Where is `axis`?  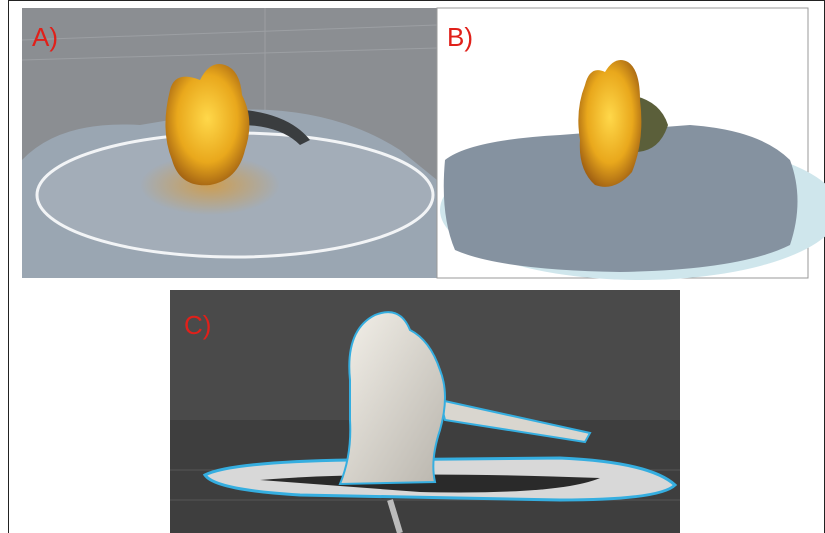 axis is located at coordinates (395, 516).